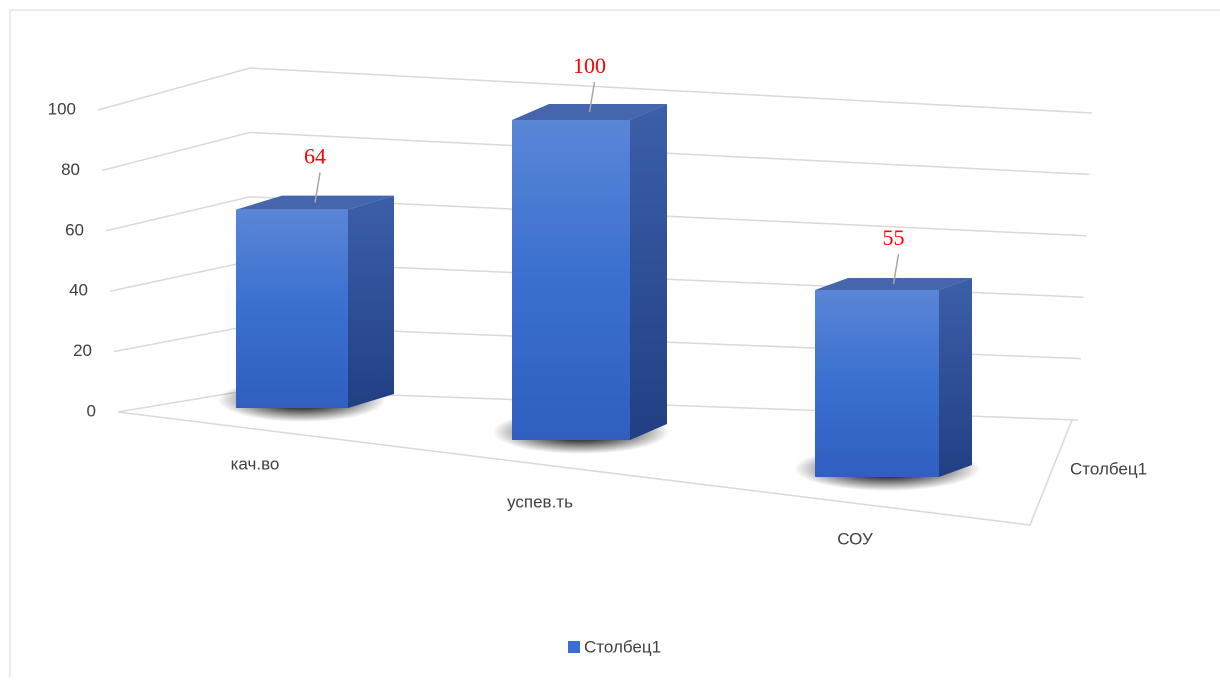  Describe the element at coordinates (82, 350) in the screenshot. I see `y-tick-label: 20` at that location.